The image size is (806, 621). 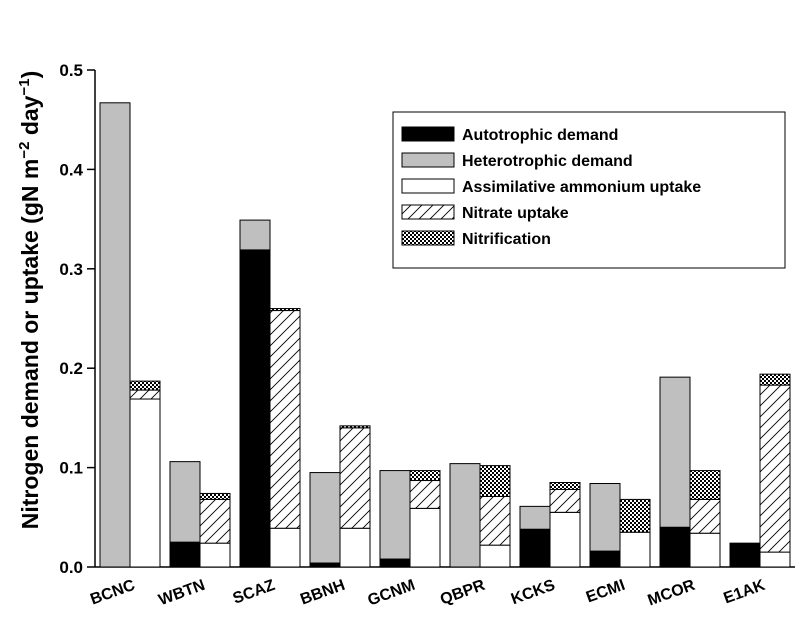 What do you see at coordinates (565, 500) in the screenshot?
I see `bar-nitrate-kcks` at bounding box center [565, 500].